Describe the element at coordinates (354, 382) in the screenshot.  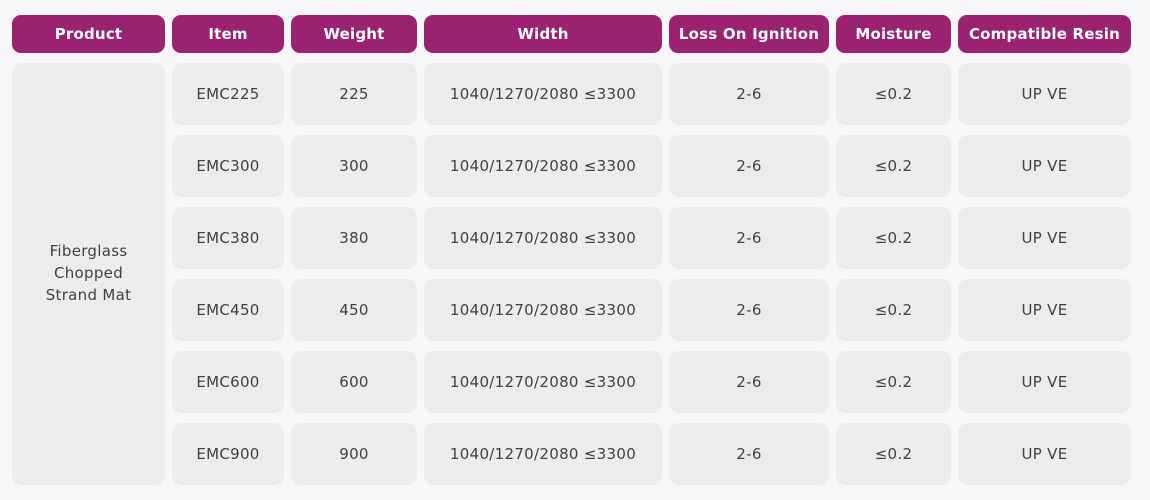
I see `cell-weight: 600` at that location.